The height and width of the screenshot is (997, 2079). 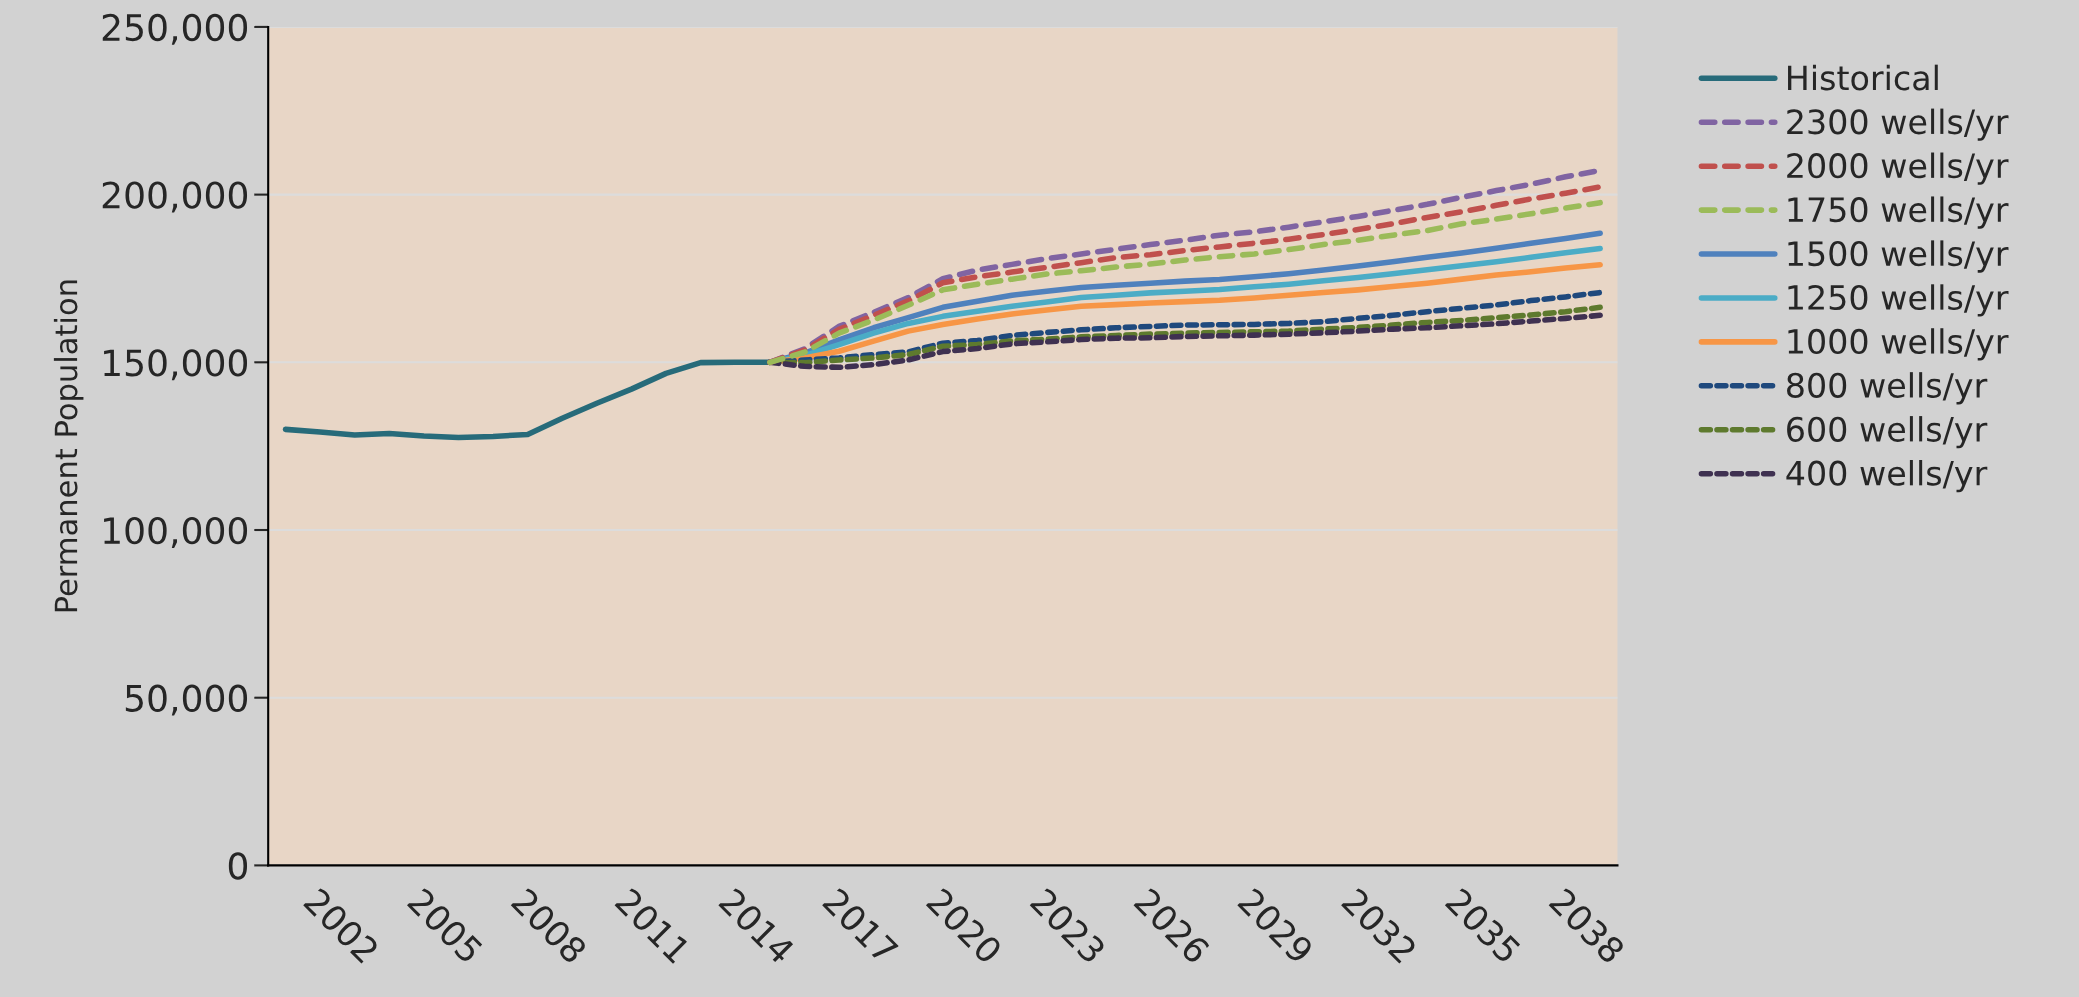 What do you see at coordinates (176, 532) in the screenshot?
I see `y-tick-label: 100,000` at bounding box center [176, 532].